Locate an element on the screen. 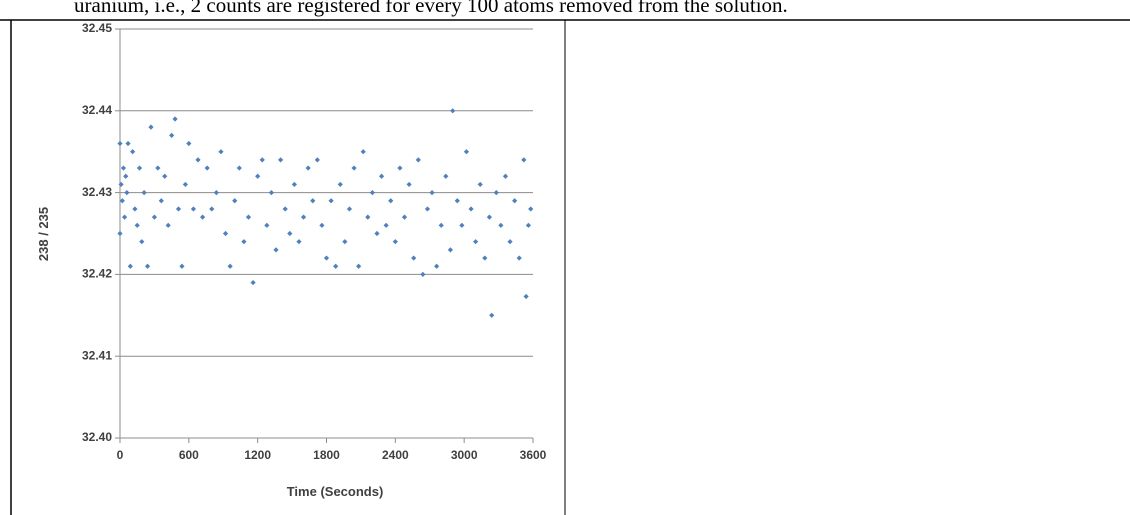 Image resolution: width=1130 pixels, height=515 pixels. x-tick-label: 3600 is located at coordinates (533, 455).